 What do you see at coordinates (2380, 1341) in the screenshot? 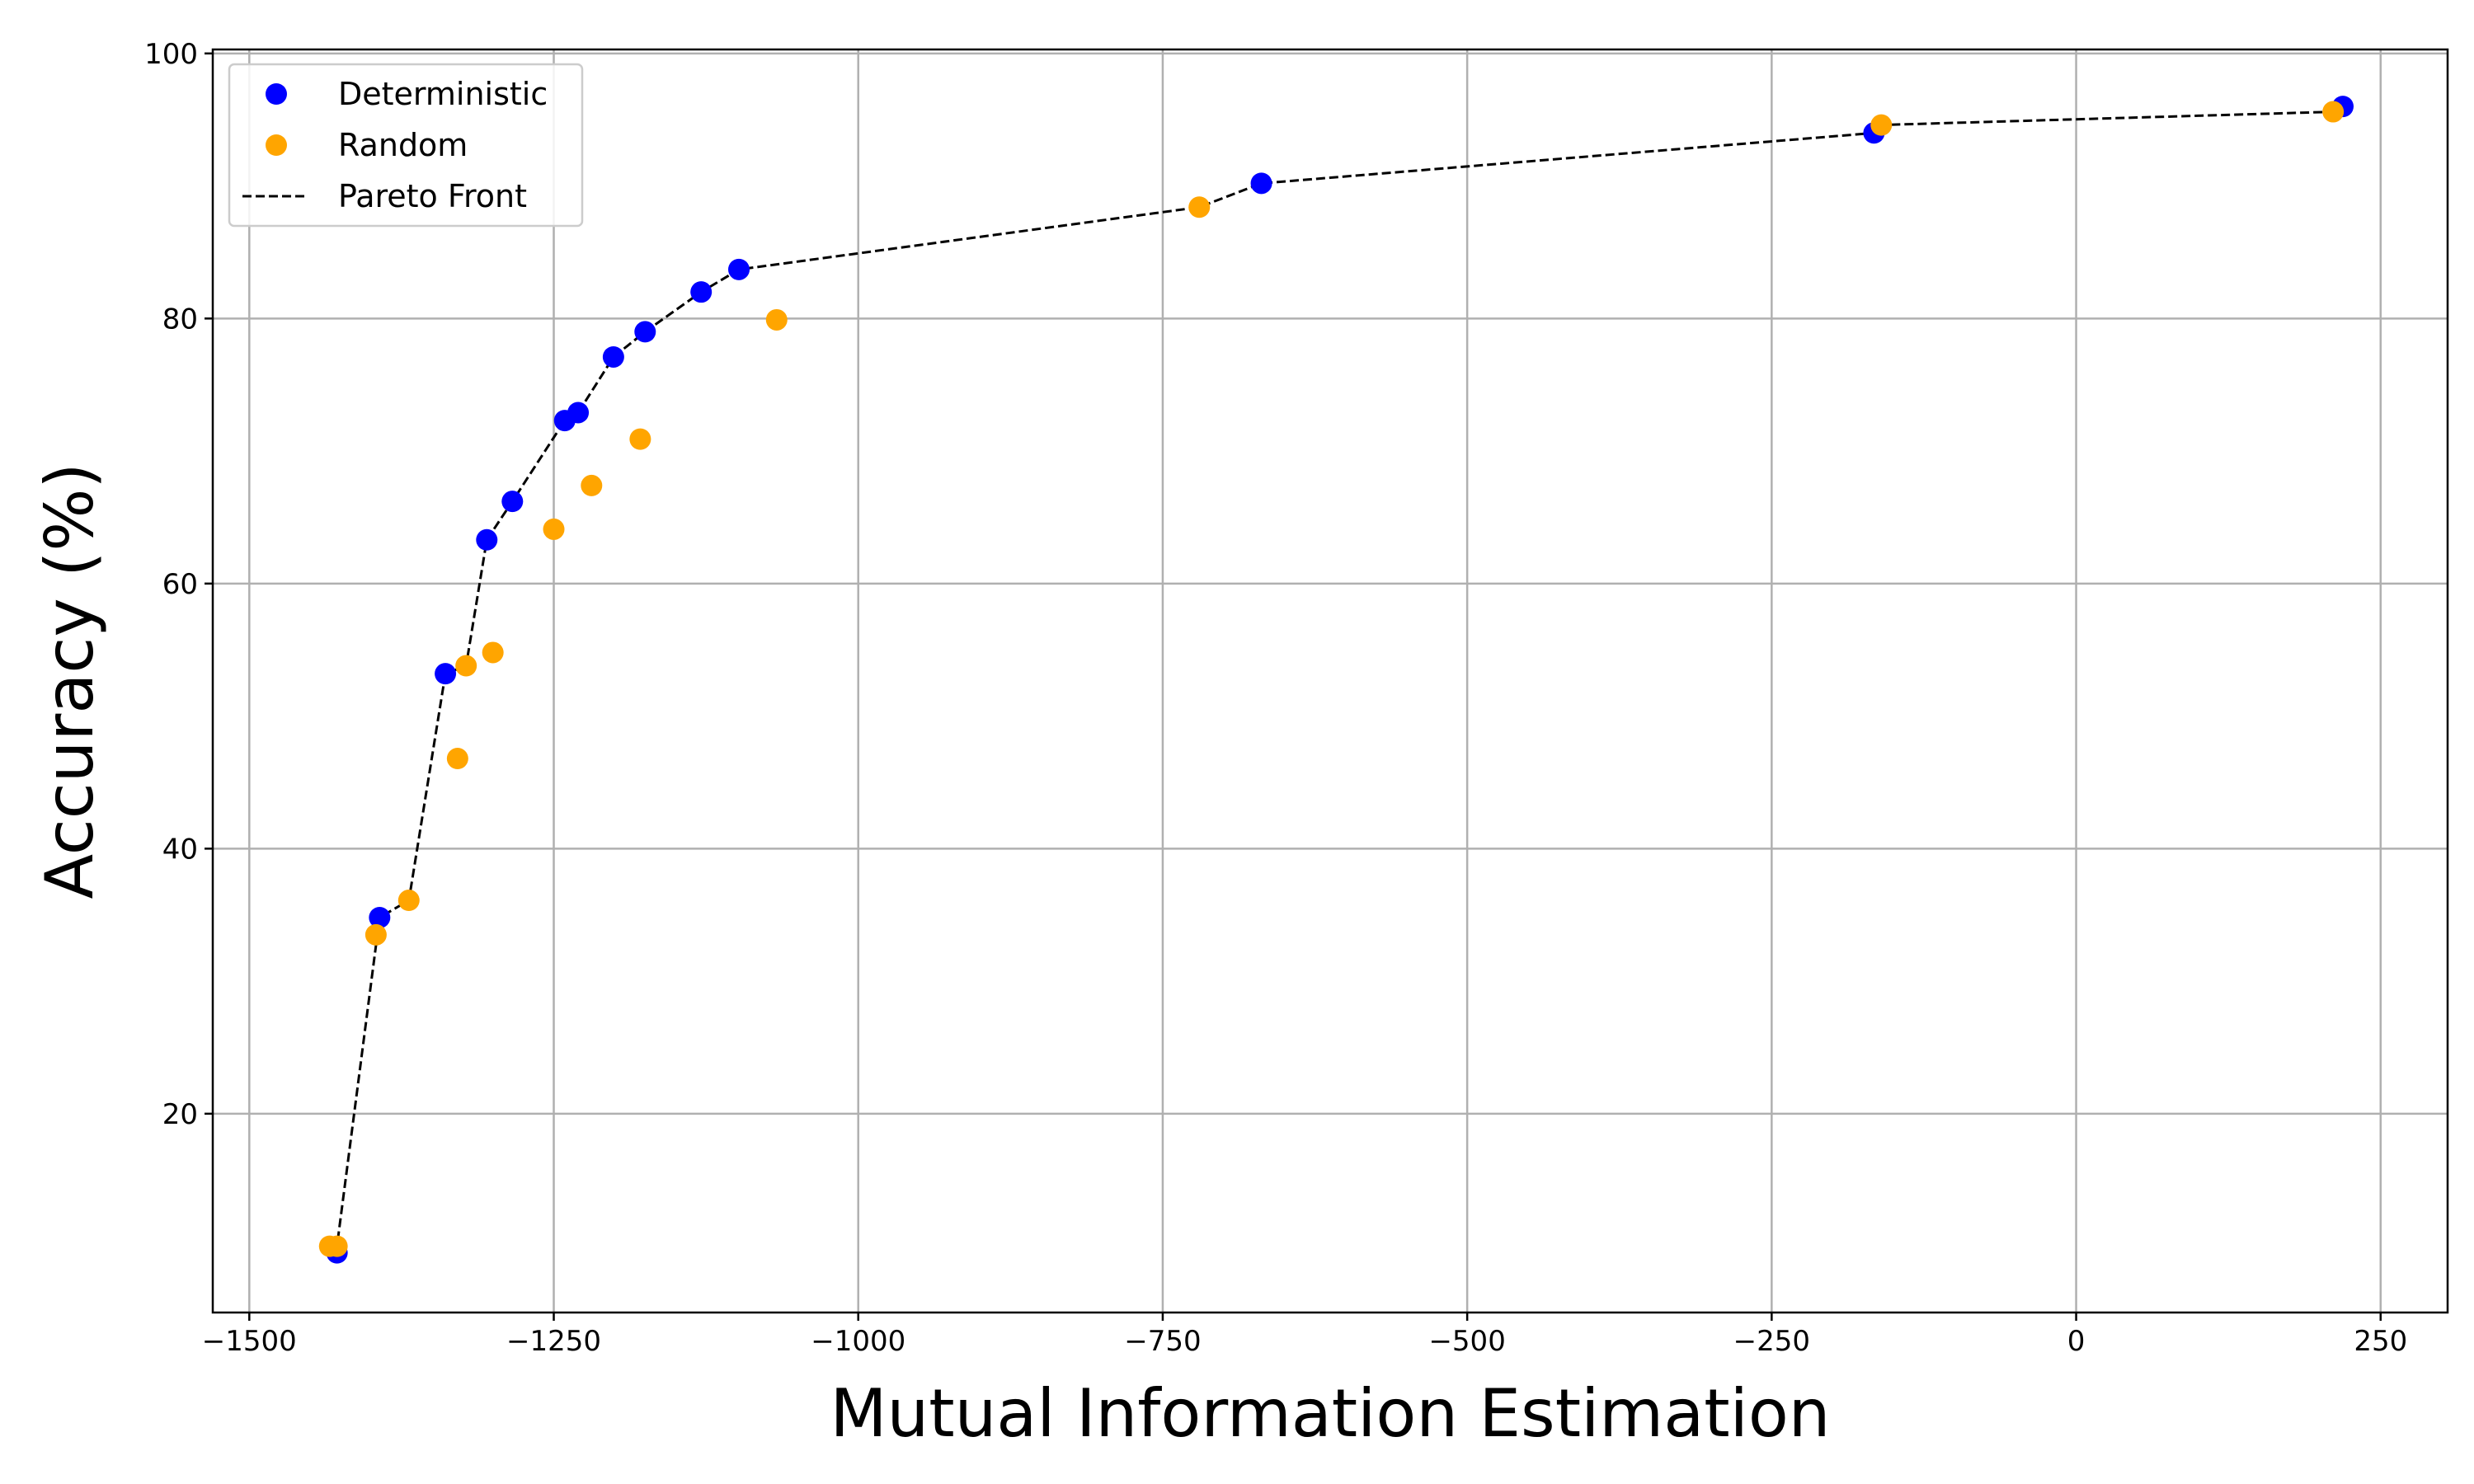
I see `x-tick-label: 250` at bounding box center [2380, 1341].